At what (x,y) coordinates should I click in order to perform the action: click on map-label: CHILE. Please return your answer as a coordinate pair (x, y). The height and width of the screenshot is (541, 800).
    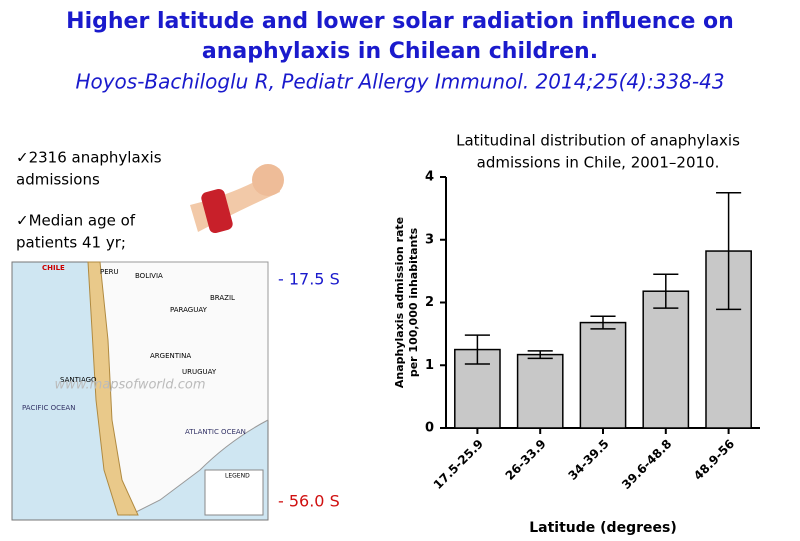
    Looking at the image, I should click on (53, 268).